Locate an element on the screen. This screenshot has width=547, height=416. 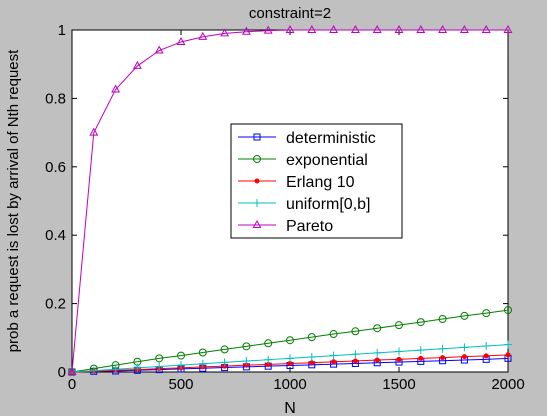
x-tick-label: 2000 is located at coordinates (507, 384).